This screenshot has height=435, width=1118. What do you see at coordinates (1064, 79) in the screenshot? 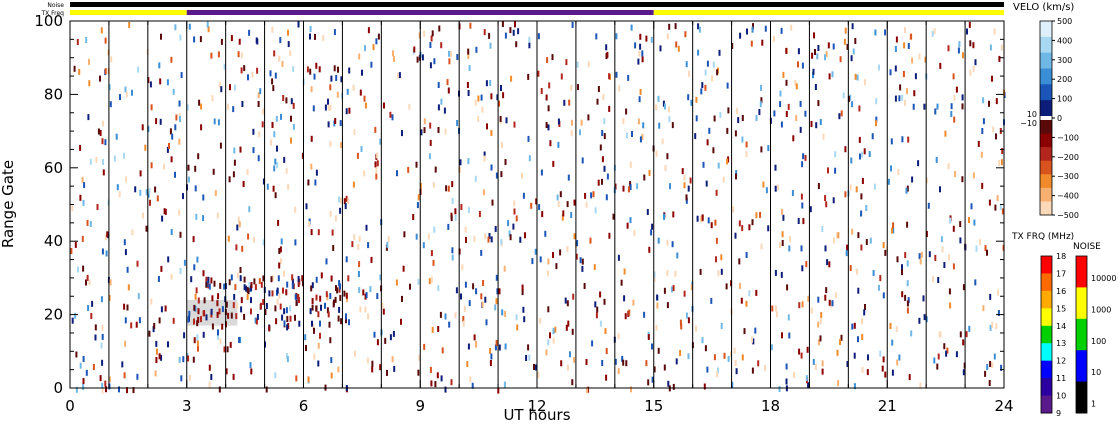
I see `velocity-colorbar-tick-label: 200` at bounding box center [1064, 79].